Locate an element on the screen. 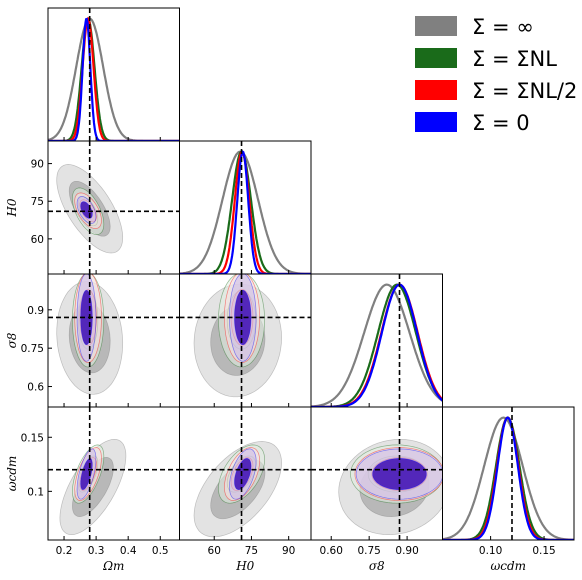  legend-label: Σ = ΣNL/2 is located at coordinates (524, 91).